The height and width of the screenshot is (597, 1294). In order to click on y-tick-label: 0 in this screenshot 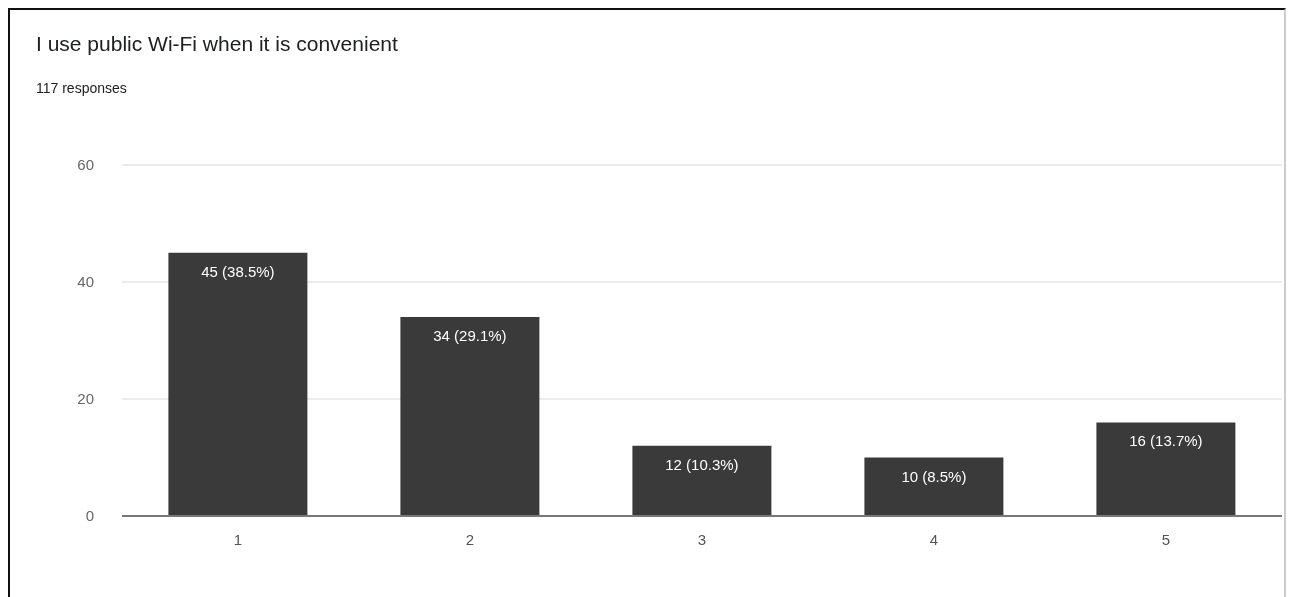, I will do `click(89, 516)`.